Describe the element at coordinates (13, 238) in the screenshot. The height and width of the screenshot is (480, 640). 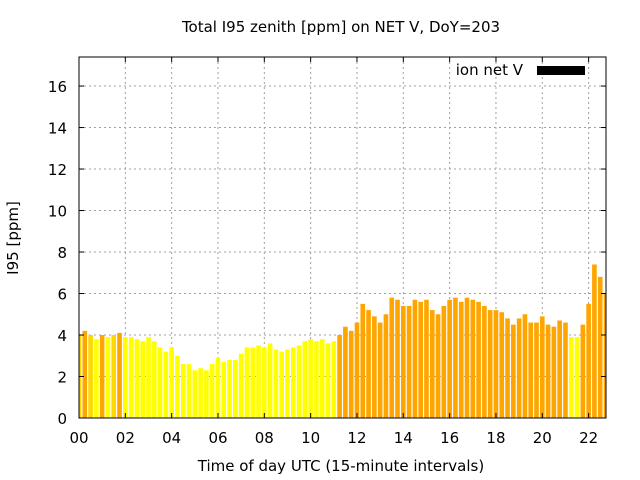
I see `y-axis-label: I95 [ppm]` at that location.